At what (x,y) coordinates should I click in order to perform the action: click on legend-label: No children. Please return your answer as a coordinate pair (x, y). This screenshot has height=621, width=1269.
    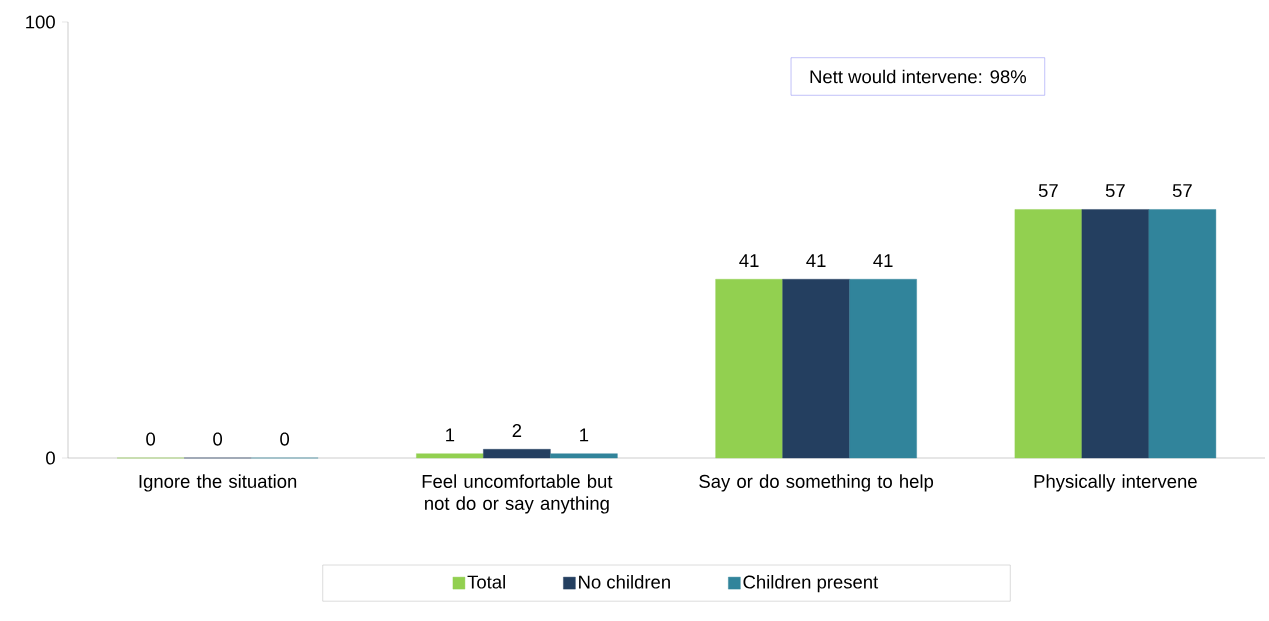
    Looking at the image, I should click on (624, 582).